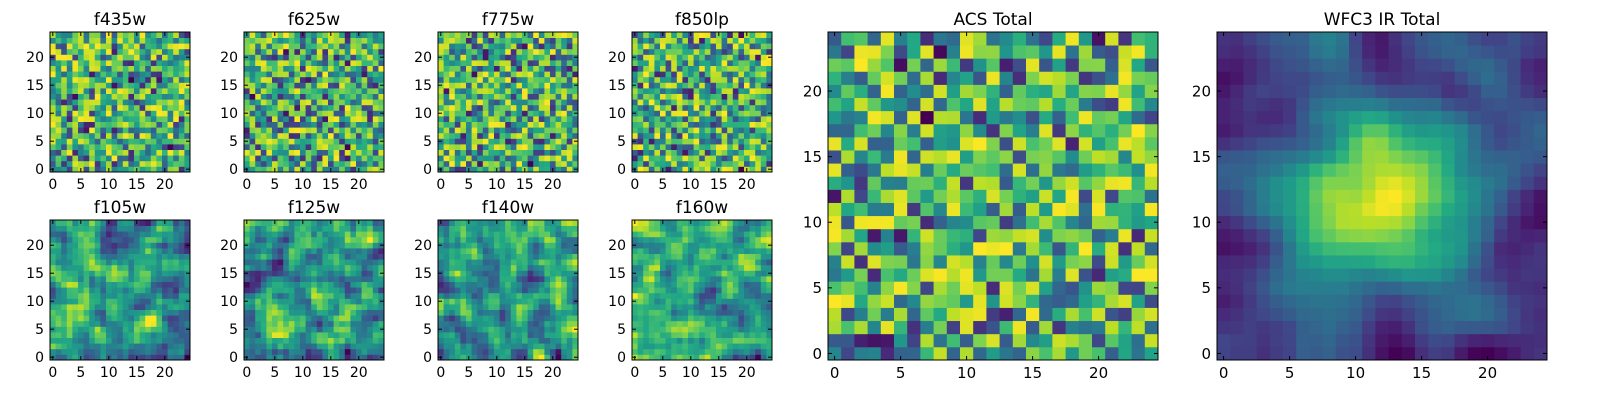 This screenshot has height=404, width=1600. What do you see at coordinates (423, 246) in the screenshot?
I see `y-tick-label: 20` at bounding box center [423, 246].